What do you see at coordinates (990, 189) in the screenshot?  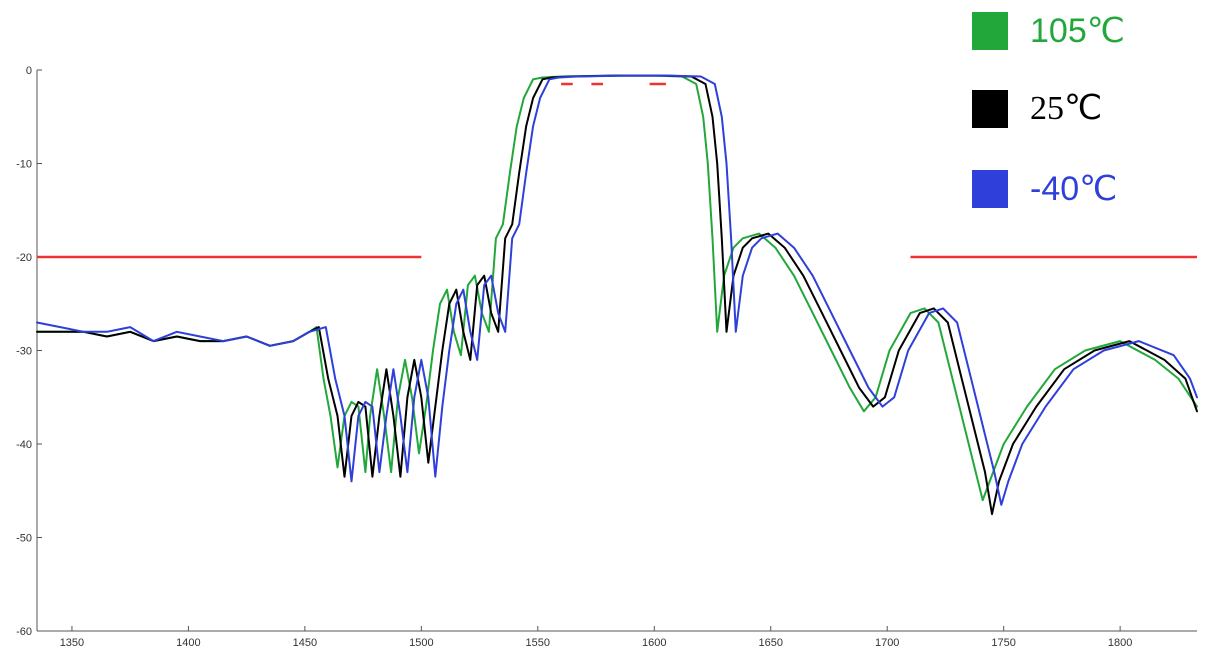 I see `legend-swatch-minus40c` at bounding box center [990, 189].